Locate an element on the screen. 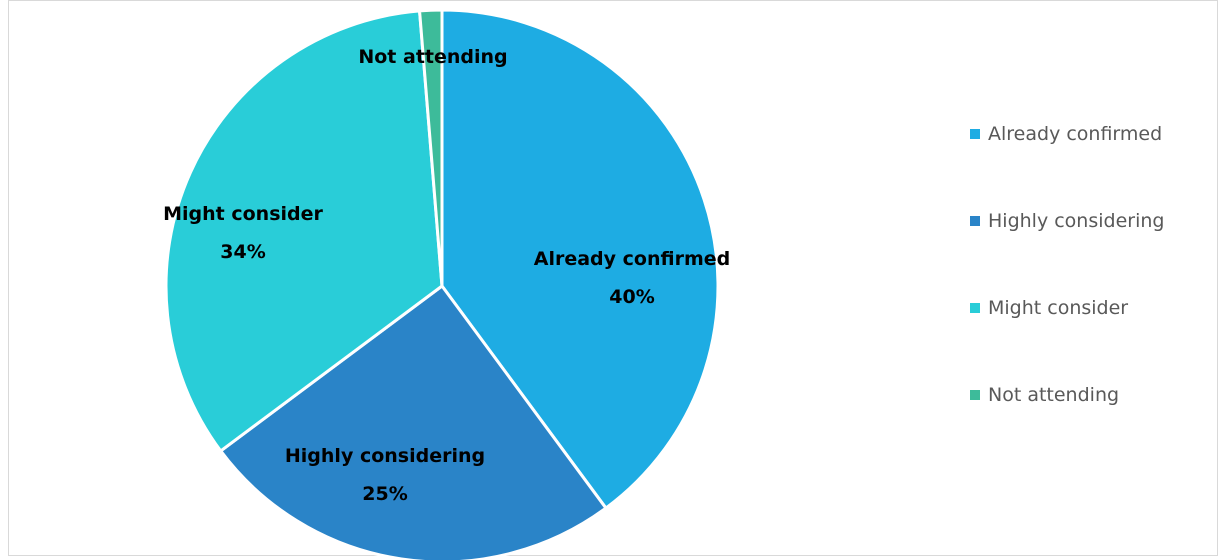 The height and width of the screenshot is (560, 1226). legend-item-not-attending: Not attending is located at coordinates (1095, 395).